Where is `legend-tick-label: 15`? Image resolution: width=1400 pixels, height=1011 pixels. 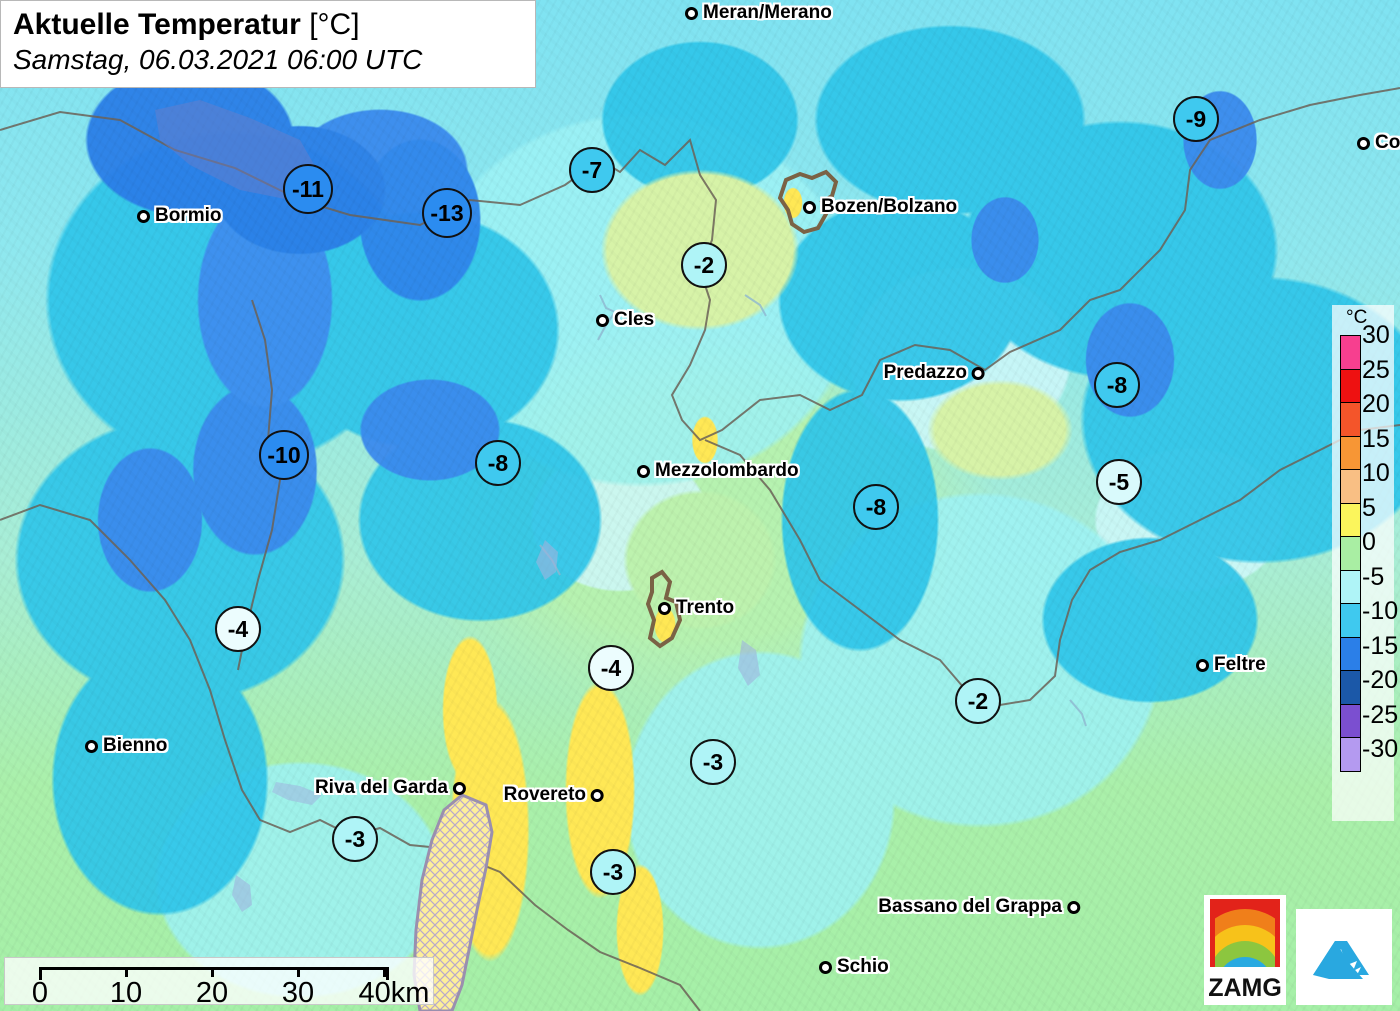 legend-tick-label: 15 is located at coordinates (1376, 438).